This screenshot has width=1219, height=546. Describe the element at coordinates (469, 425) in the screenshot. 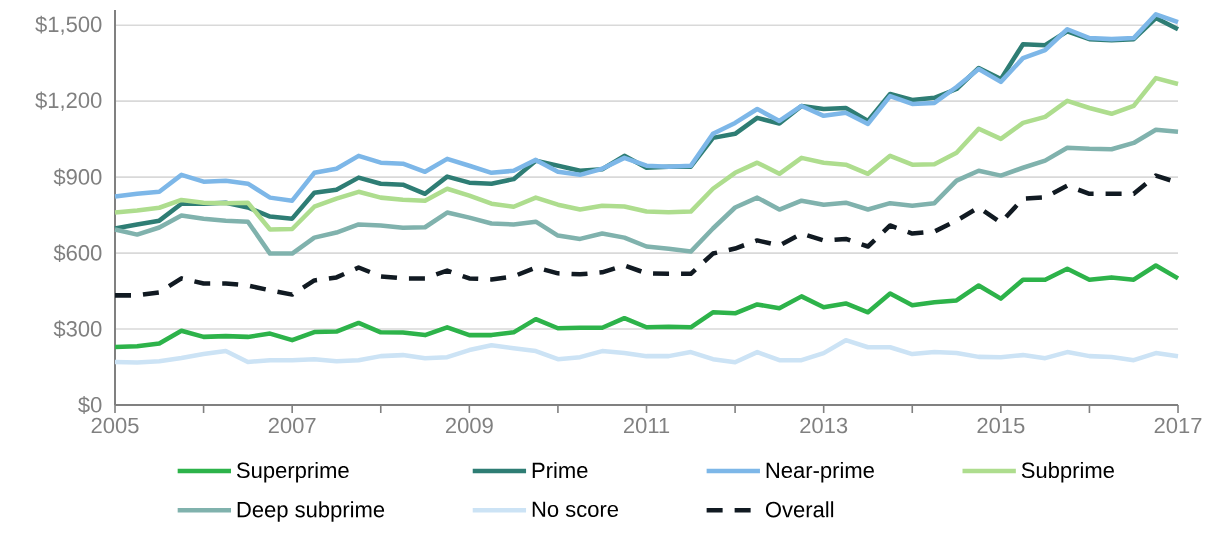

I see `x-tick-label: 2009` at that location.